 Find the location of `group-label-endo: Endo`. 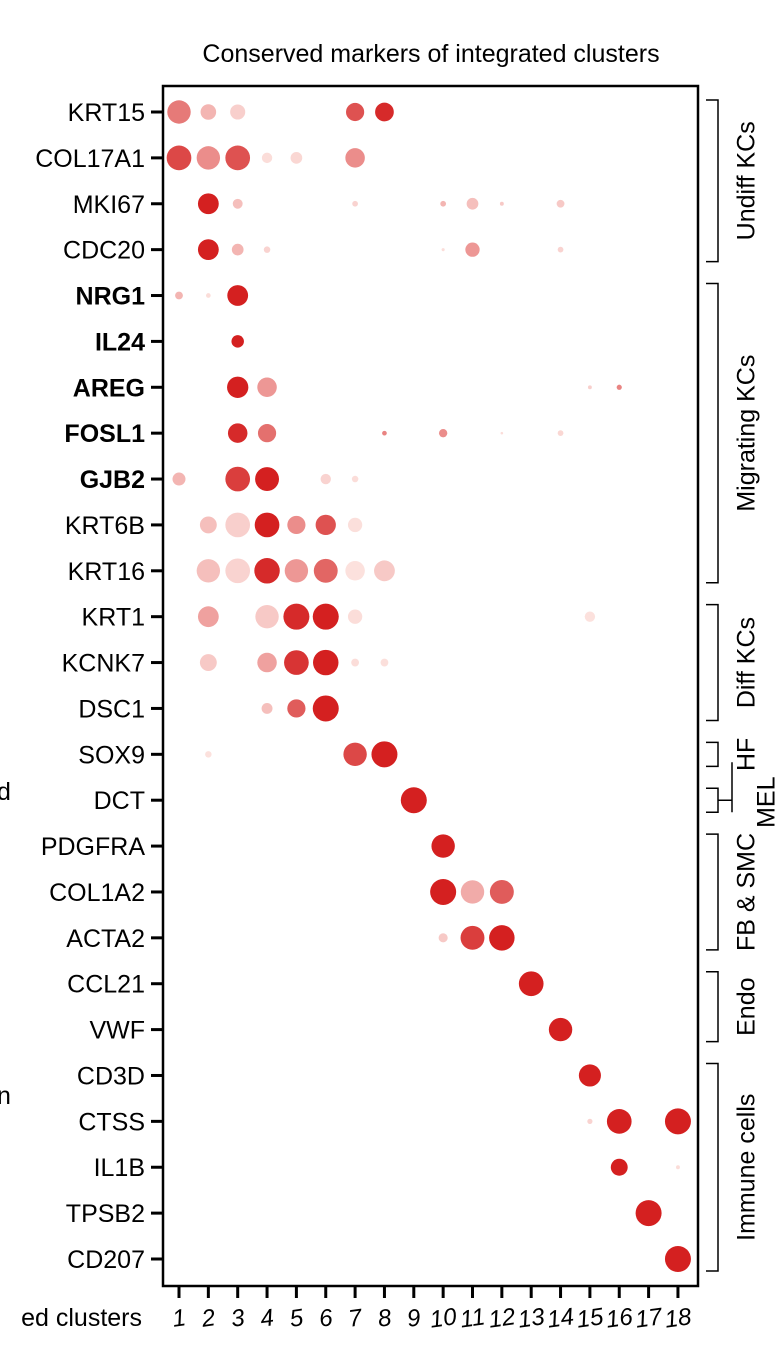

group-label-endo: Endo is located at coordinates (747, 1006).